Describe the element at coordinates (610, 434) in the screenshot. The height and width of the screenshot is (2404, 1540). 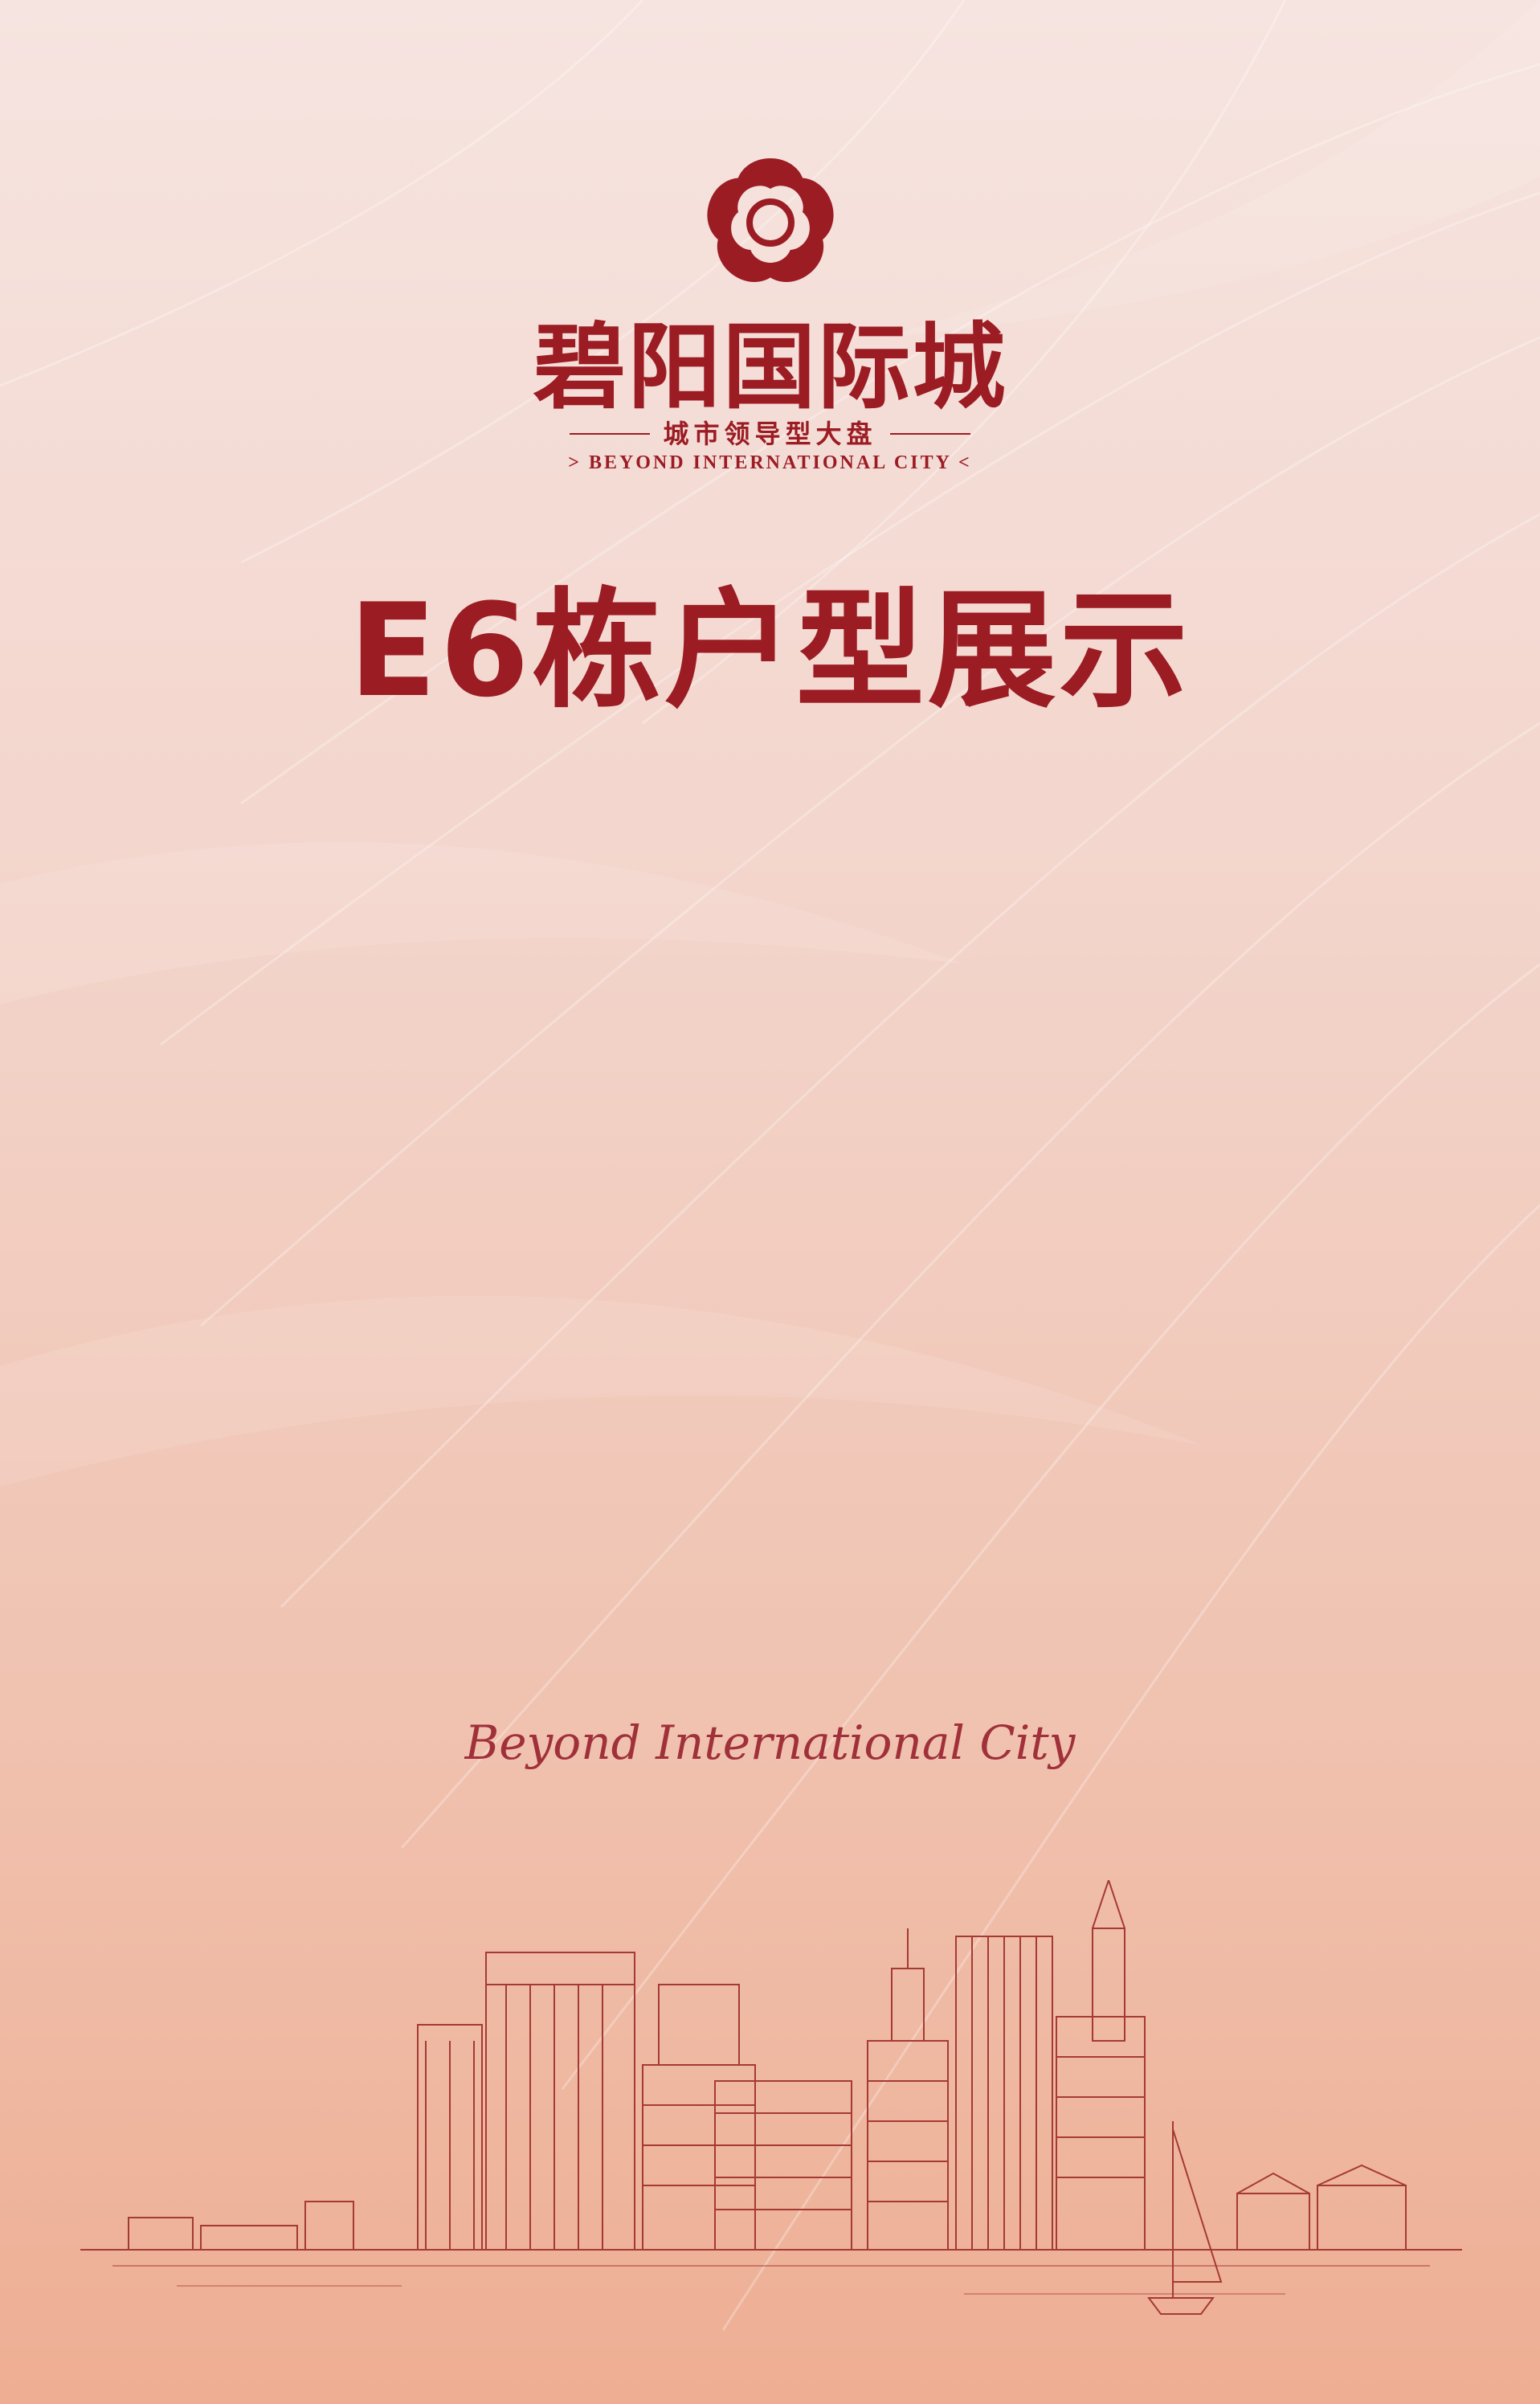
I see `tagline-rule-left` at that location.